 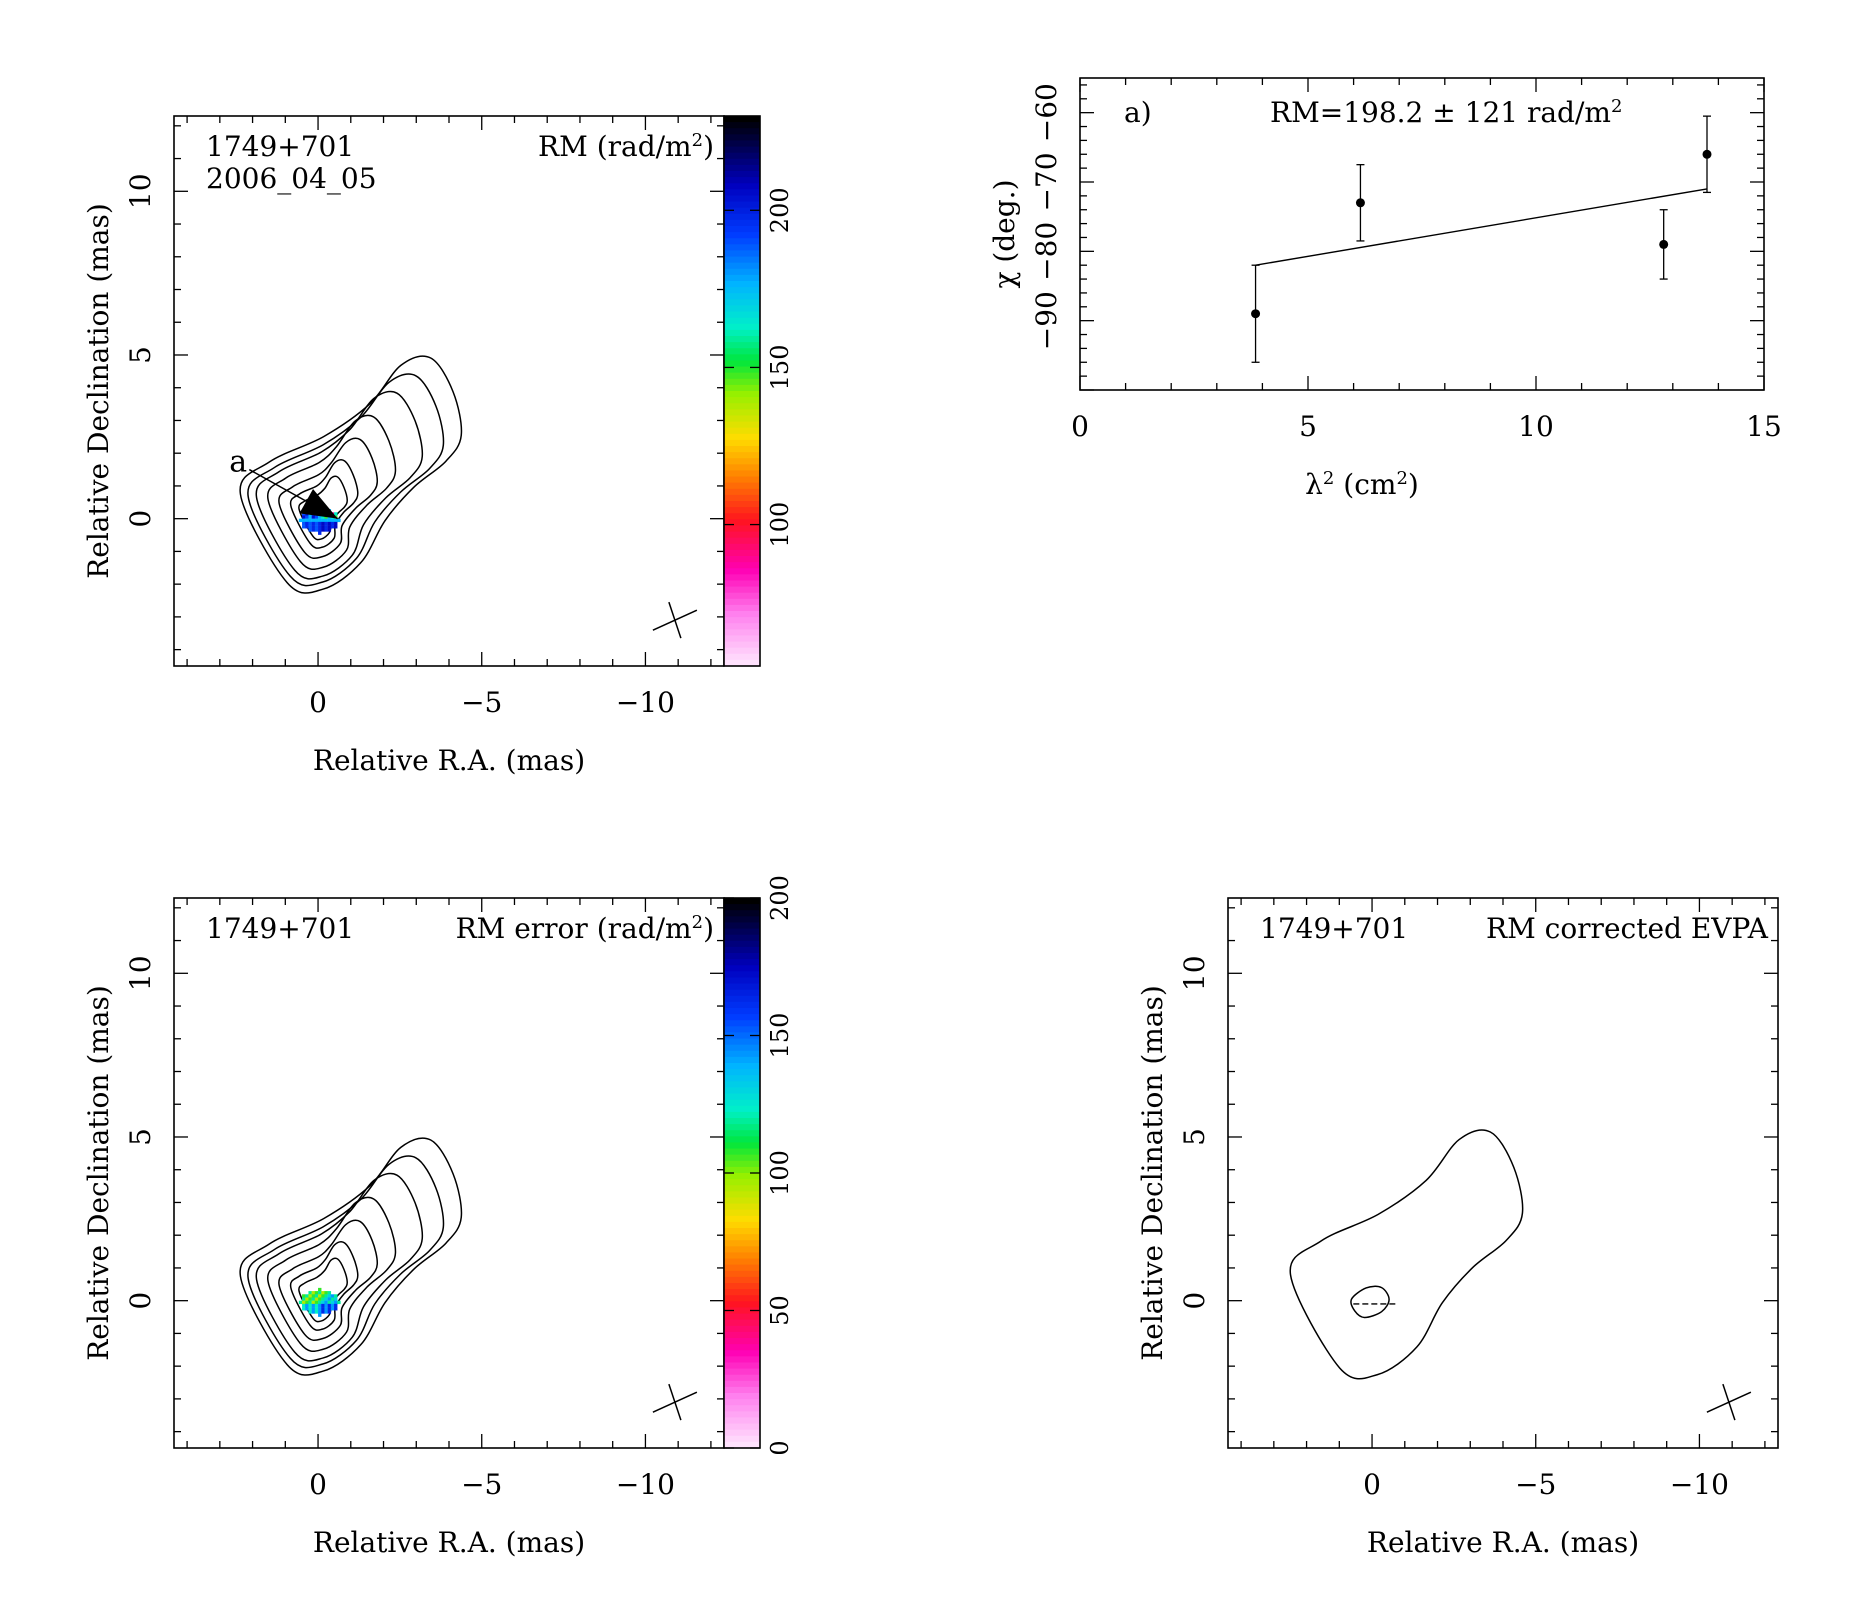 What do you see at coordinates (1764, 426) in the screenshot?
I see `fit-x-tick-label: 15` at bounding box center [1764, 426].